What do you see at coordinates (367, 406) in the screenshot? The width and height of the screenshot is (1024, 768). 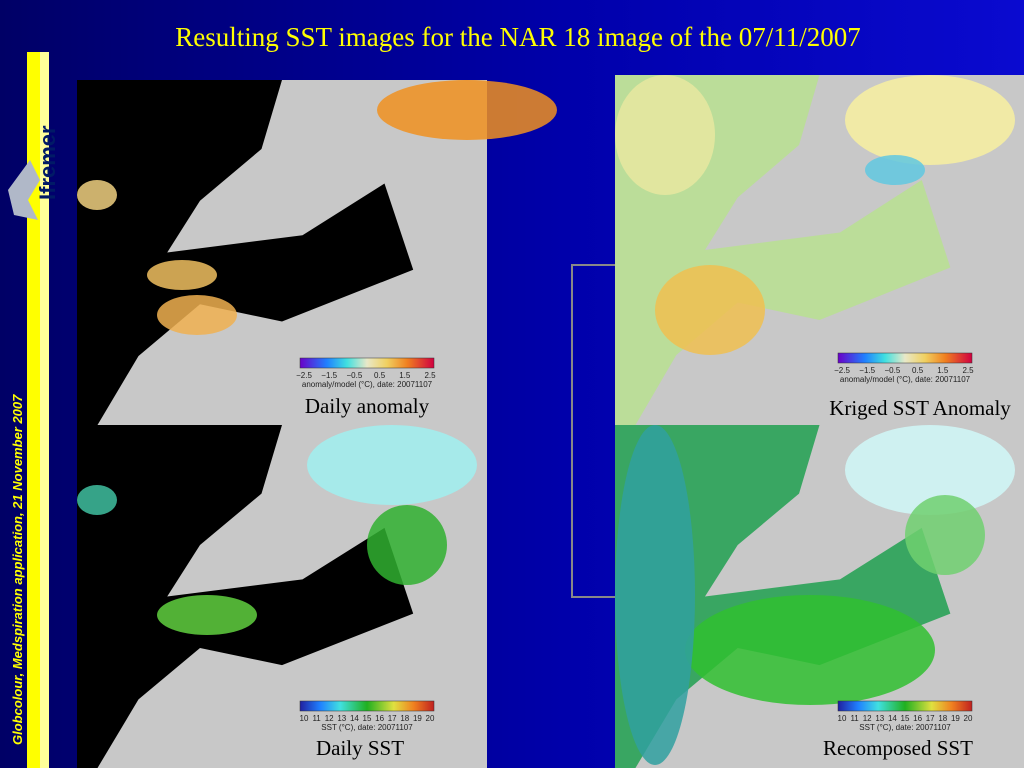 I see `panel-caption: Daily anomaly` at bounding box center [367, 406].